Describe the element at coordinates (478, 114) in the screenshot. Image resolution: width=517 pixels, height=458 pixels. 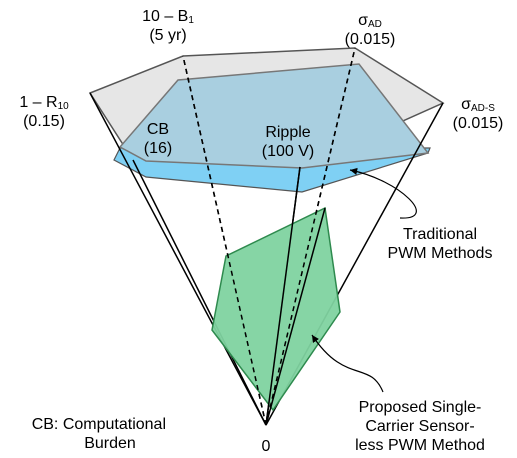
I see `axis-label-sigma-ads: σAD-S (0.015)` at that location.